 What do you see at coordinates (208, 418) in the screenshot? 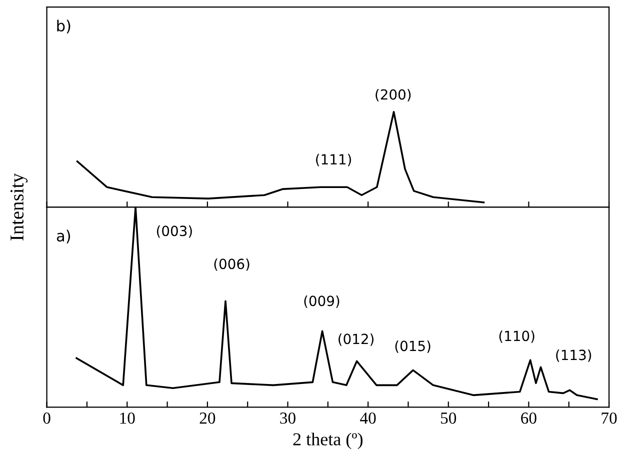
I see `x-tick-label: 20` at bounding box center [208, 418].